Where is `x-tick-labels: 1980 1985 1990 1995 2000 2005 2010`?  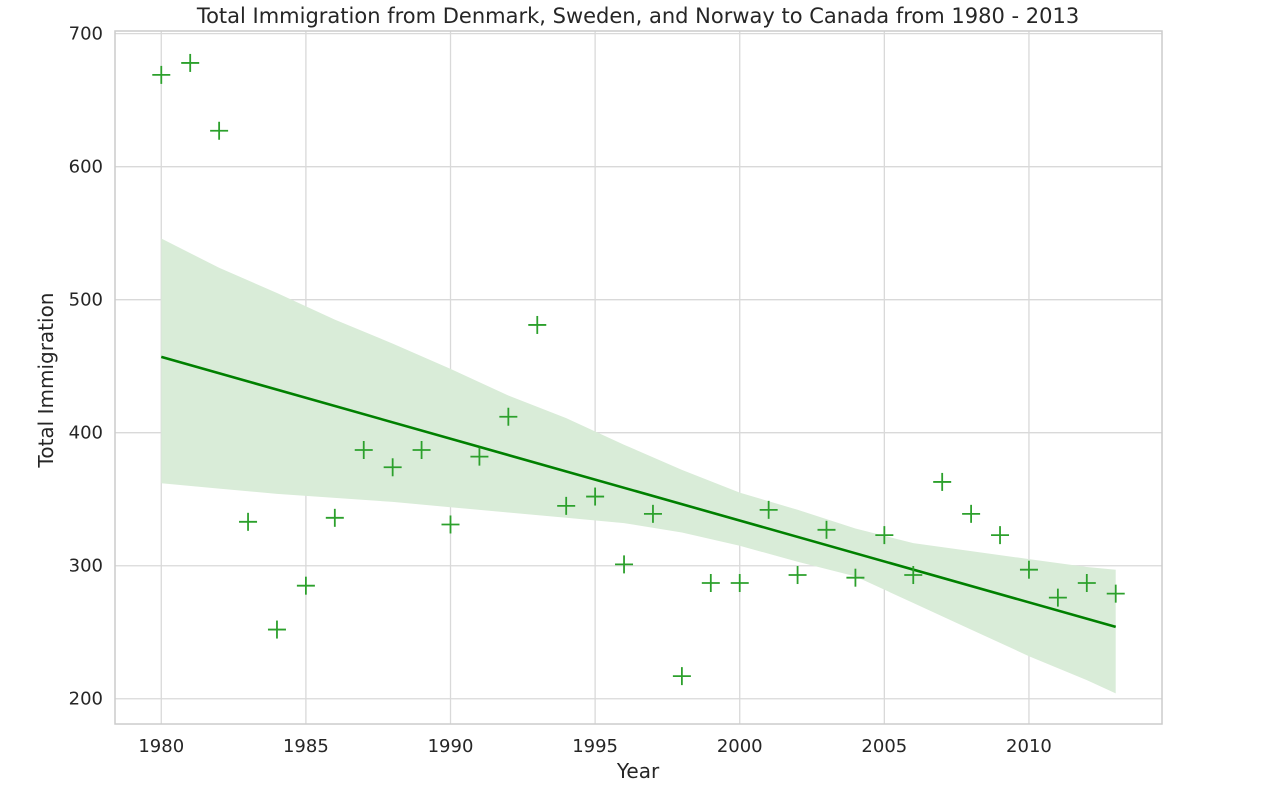 x-tick-labels: 1980 1985 1990 1995 2000 2005 2010 is located at coordinates (594, 746).